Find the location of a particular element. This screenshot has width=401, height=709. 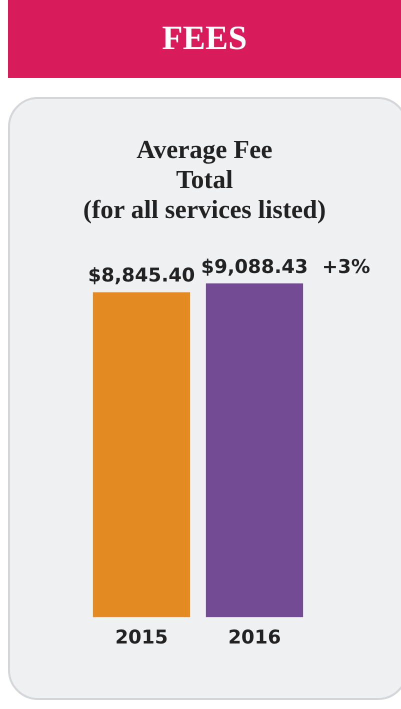

data-label: $9,088.43 is located at coordinates (254, 267).